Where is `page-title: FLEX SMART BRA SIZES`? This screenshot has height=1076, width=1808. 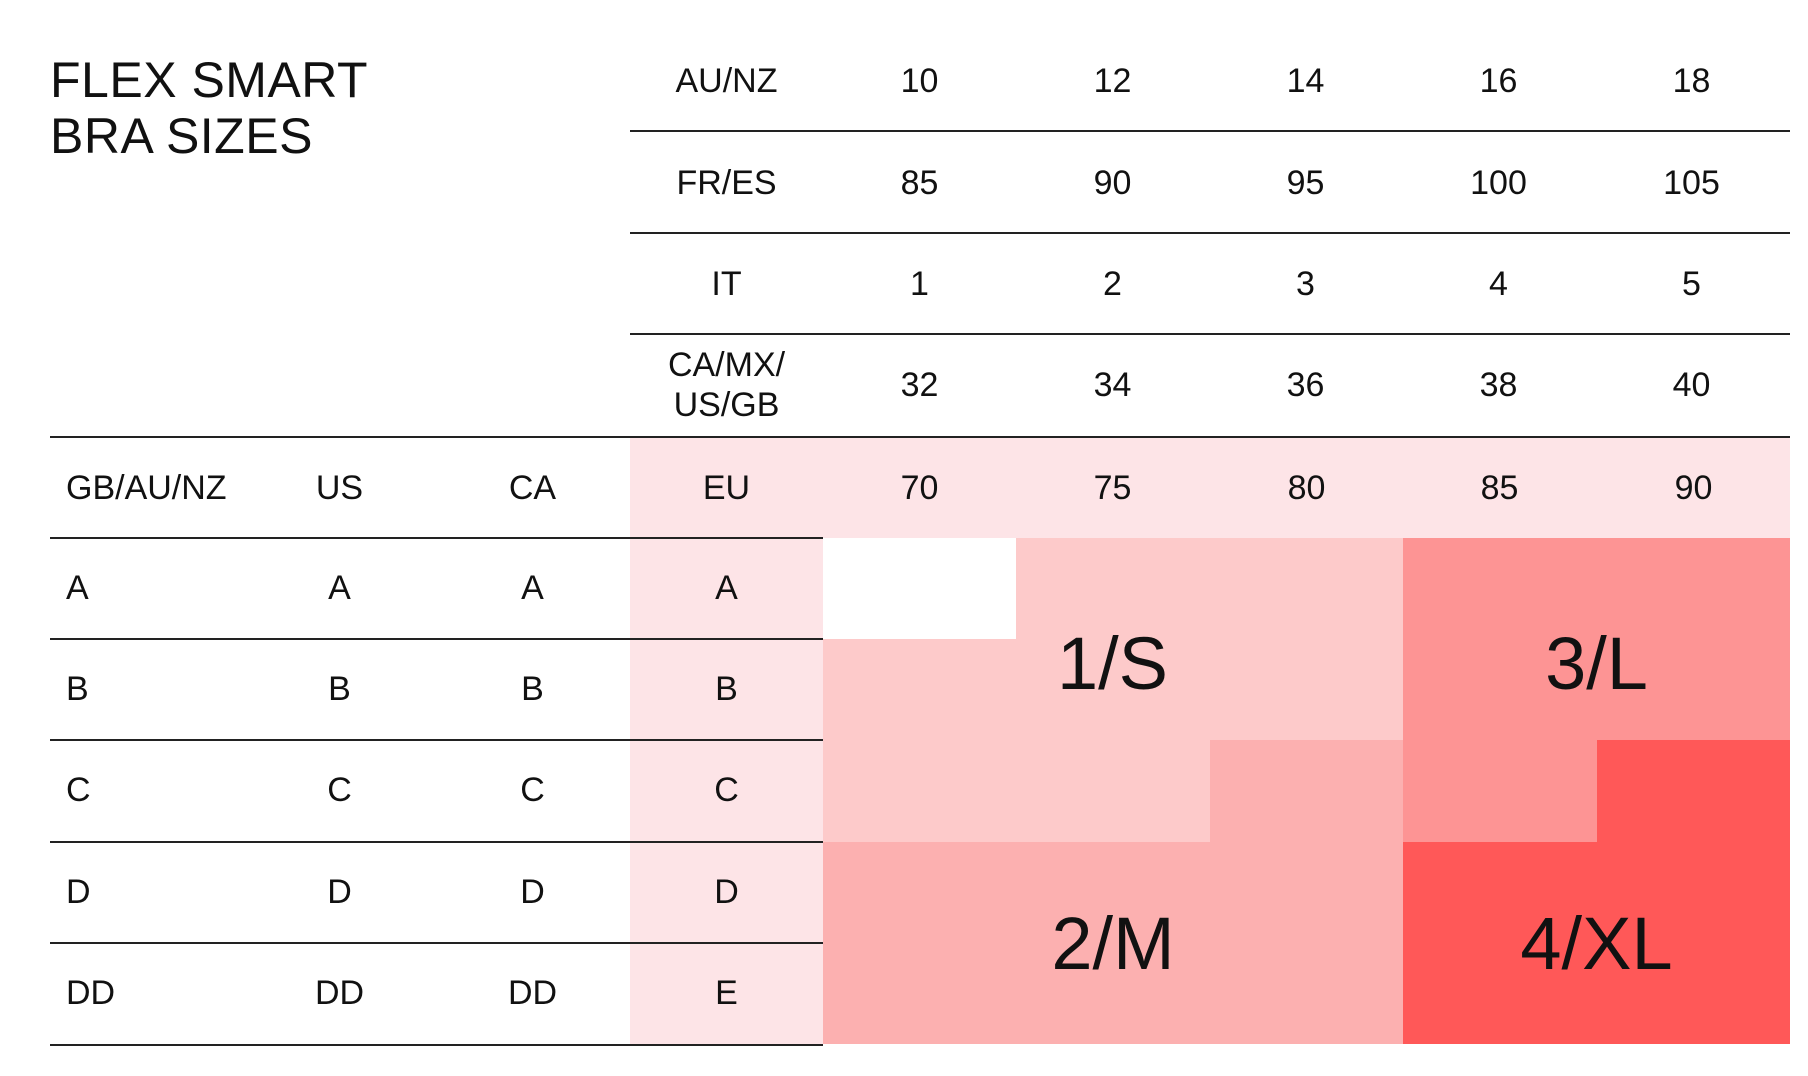 page-title: FLEX SMART BRA SIZES is located at coordinates (209, 108).